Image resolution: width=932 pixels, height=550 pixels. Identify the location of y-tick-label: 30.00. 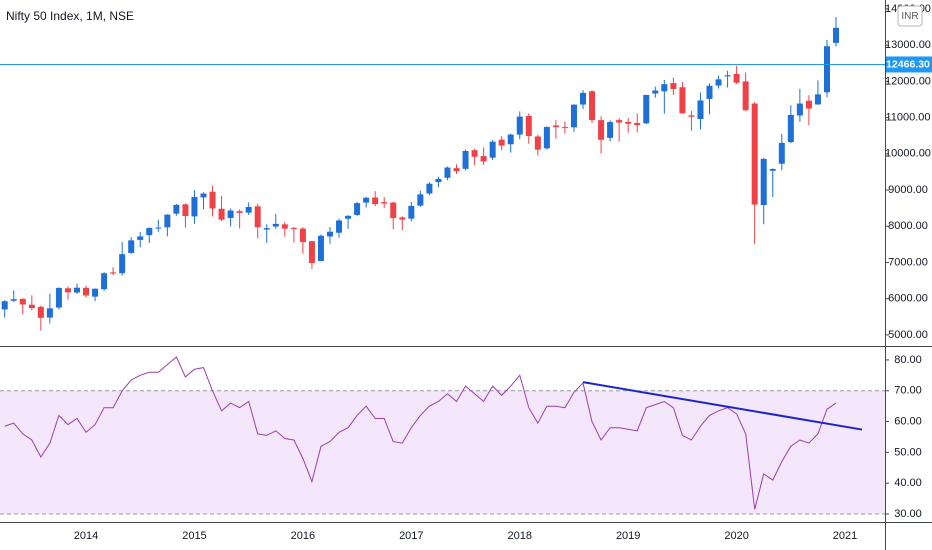
(908, 514).